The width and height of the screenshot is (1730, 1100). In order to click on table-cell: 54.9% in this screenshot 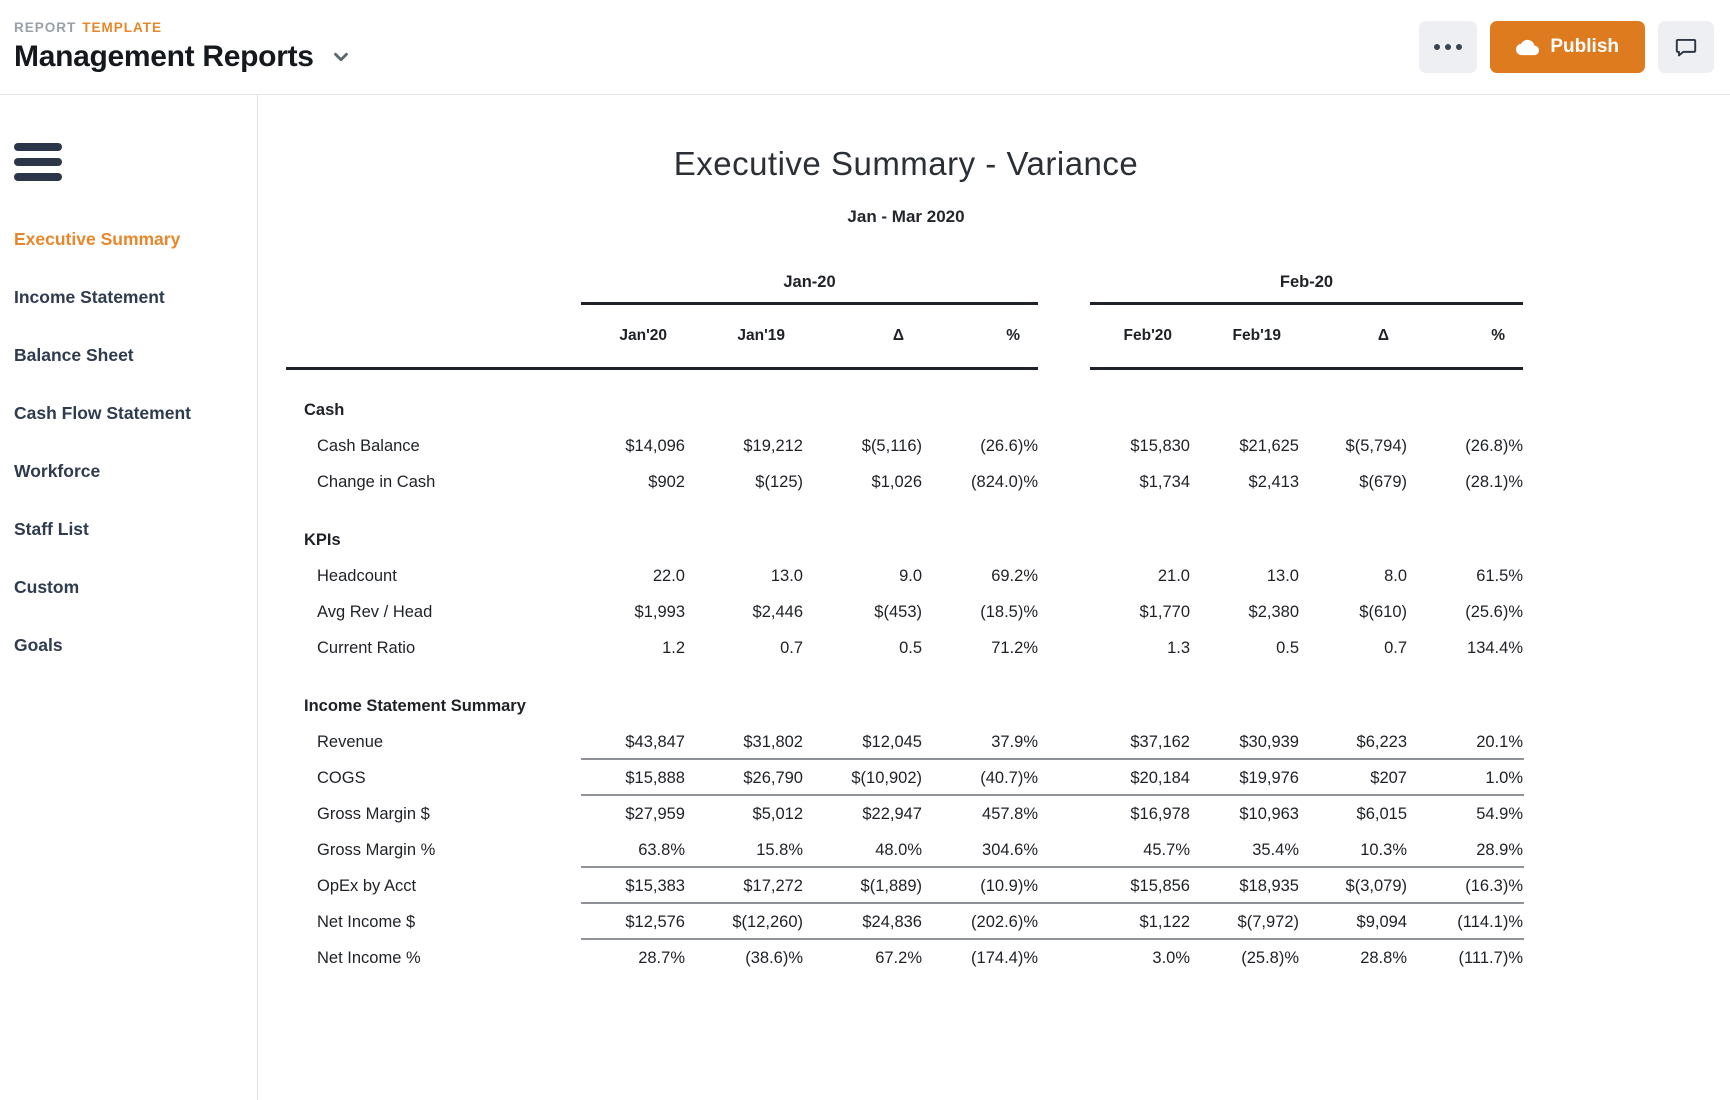, I will do `click(1499, 813)`.